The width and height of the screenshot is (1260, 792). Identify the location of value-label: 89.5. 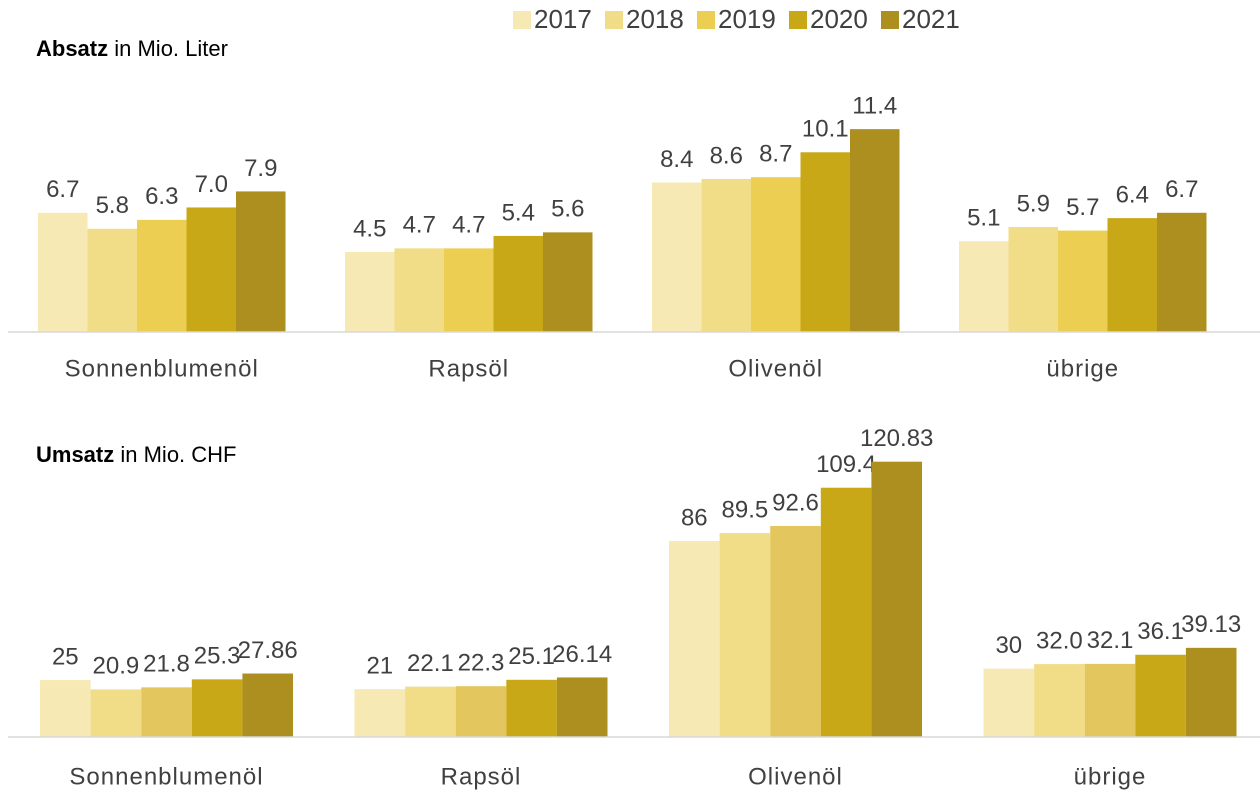
(745, 509).